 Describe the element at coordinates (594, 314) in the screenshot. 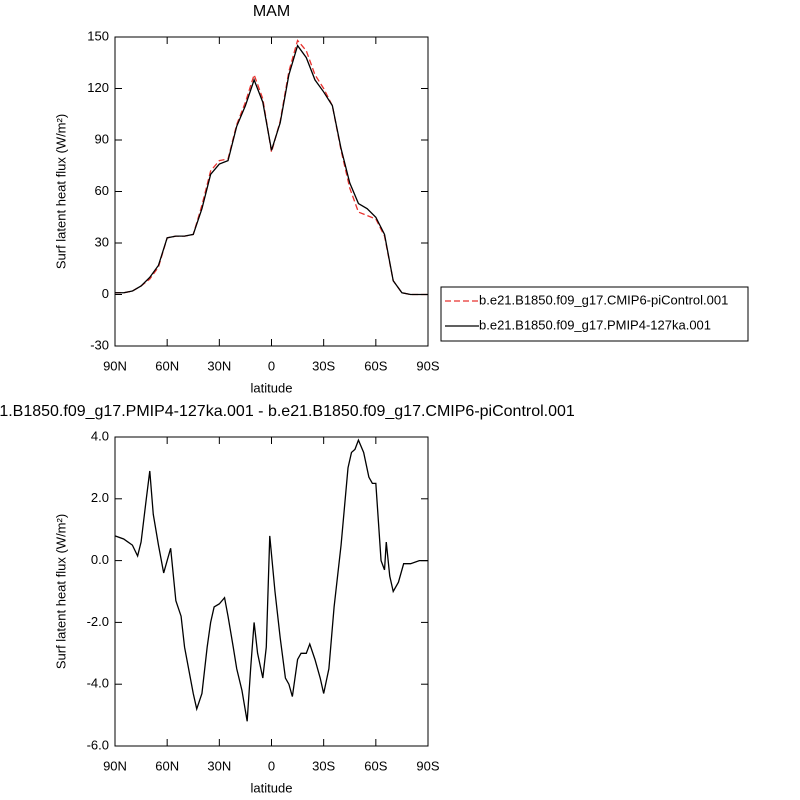

I see `legend-box` at that location.